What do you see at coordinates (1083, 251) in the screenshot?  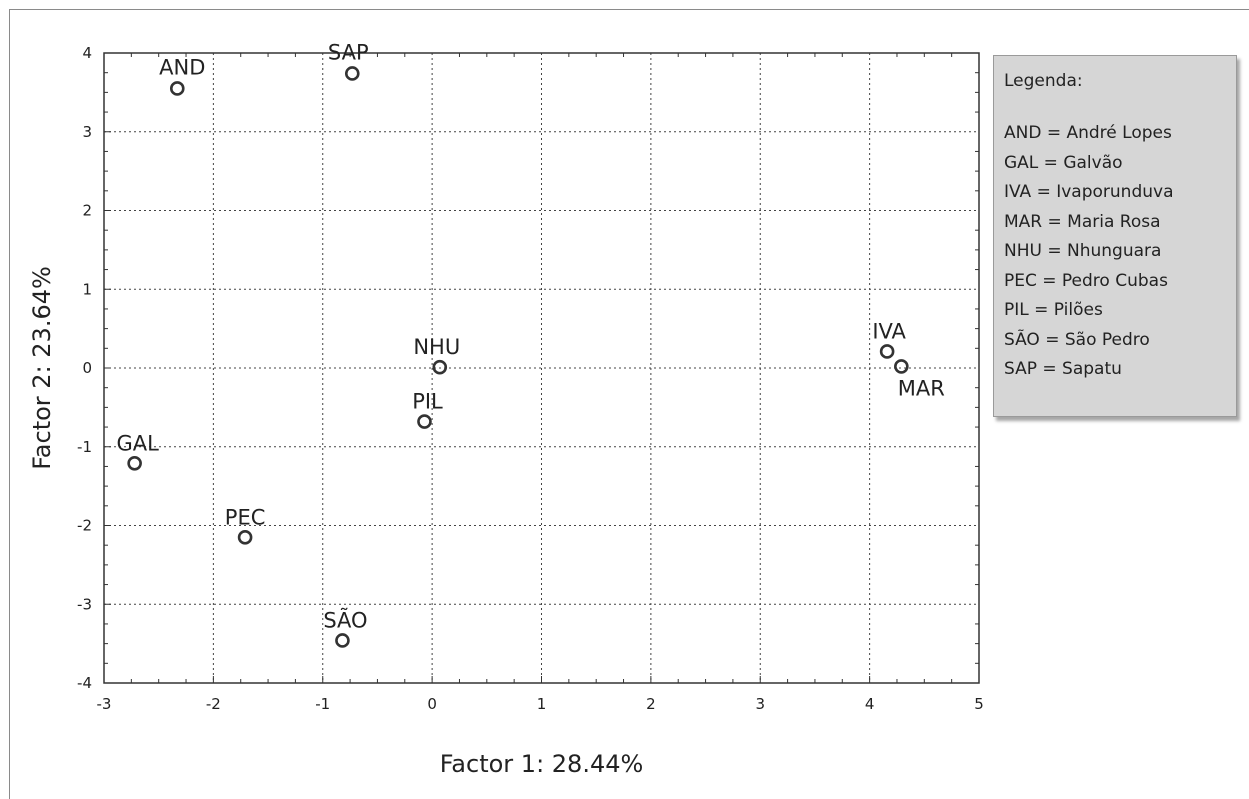 I see `legend-entry: NHU = Nhunguara` at bounding box center [1083, 251].